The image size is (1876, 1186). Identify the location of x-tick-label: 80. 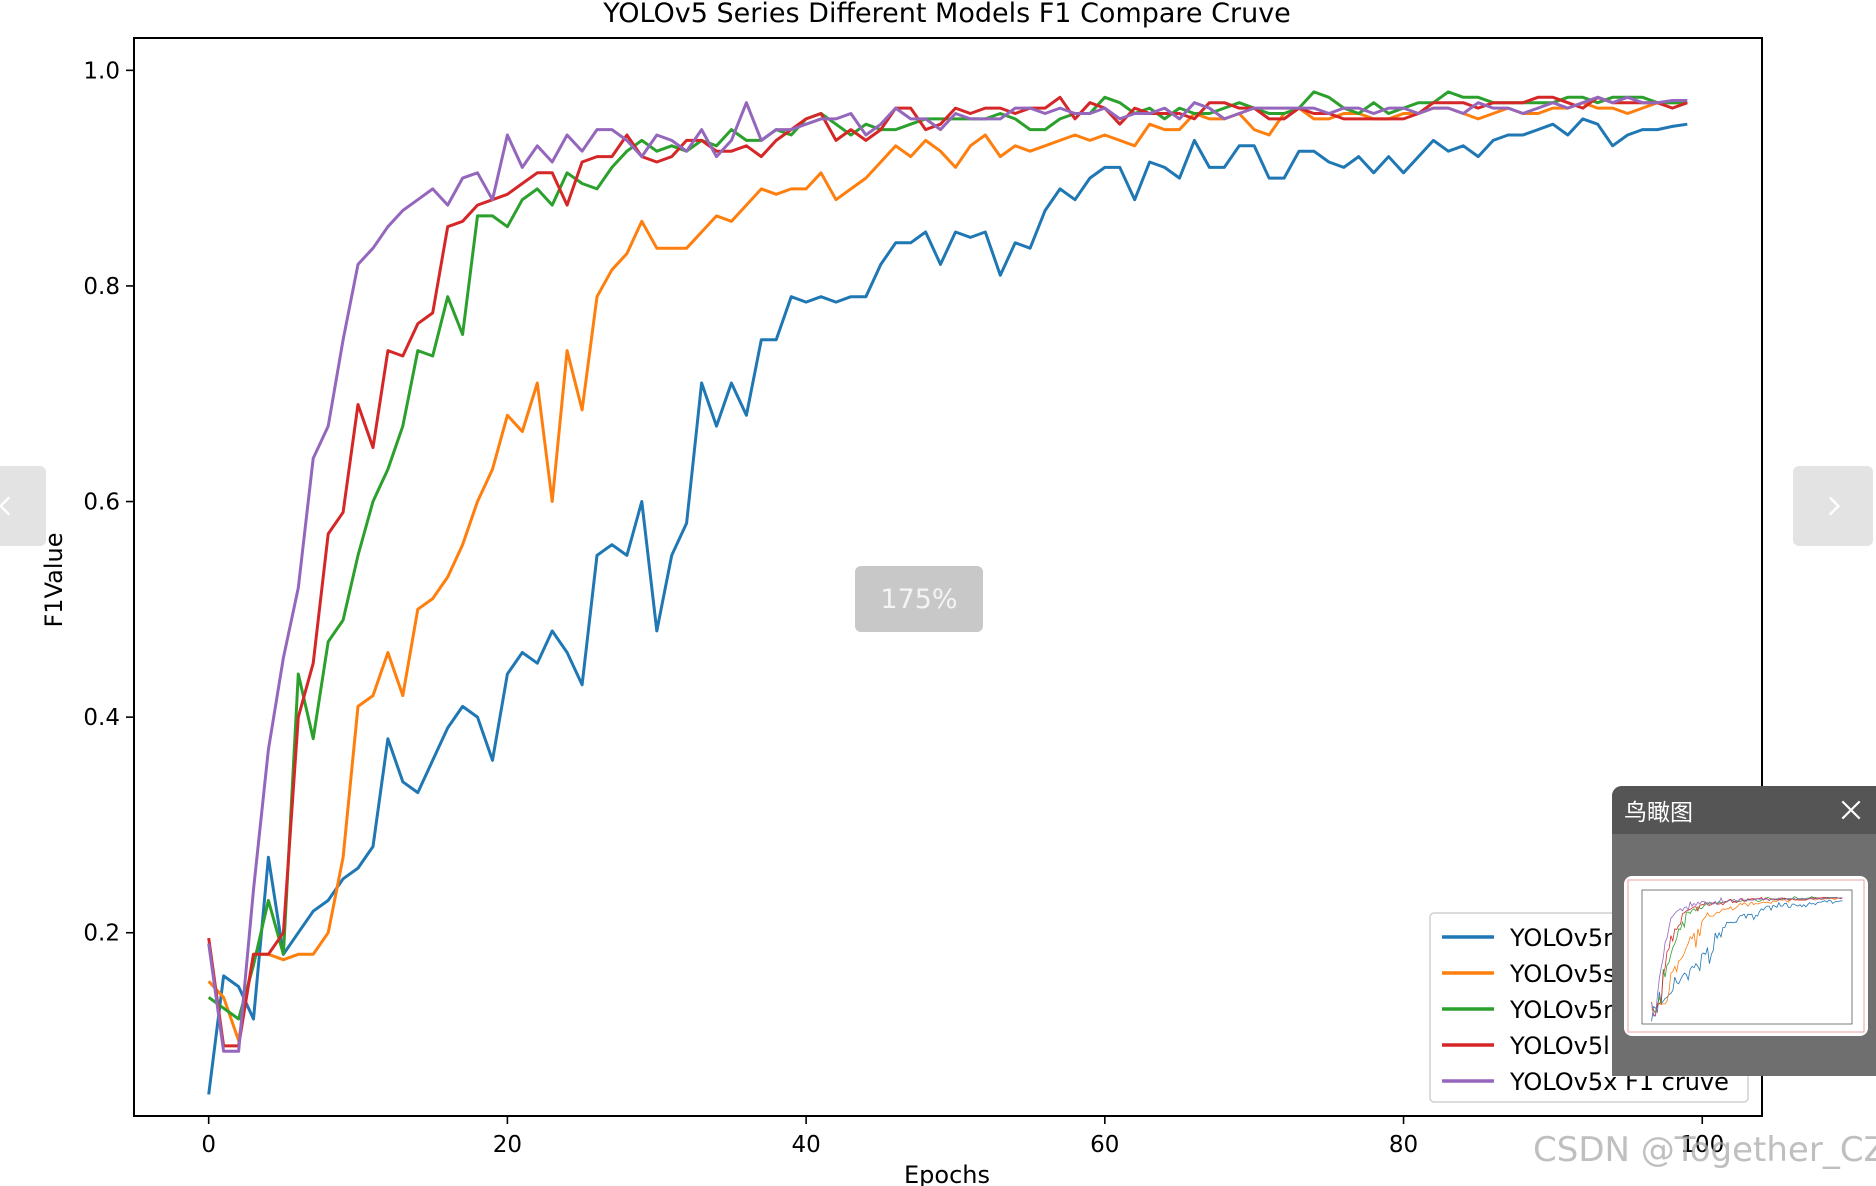
(1403, 1145).